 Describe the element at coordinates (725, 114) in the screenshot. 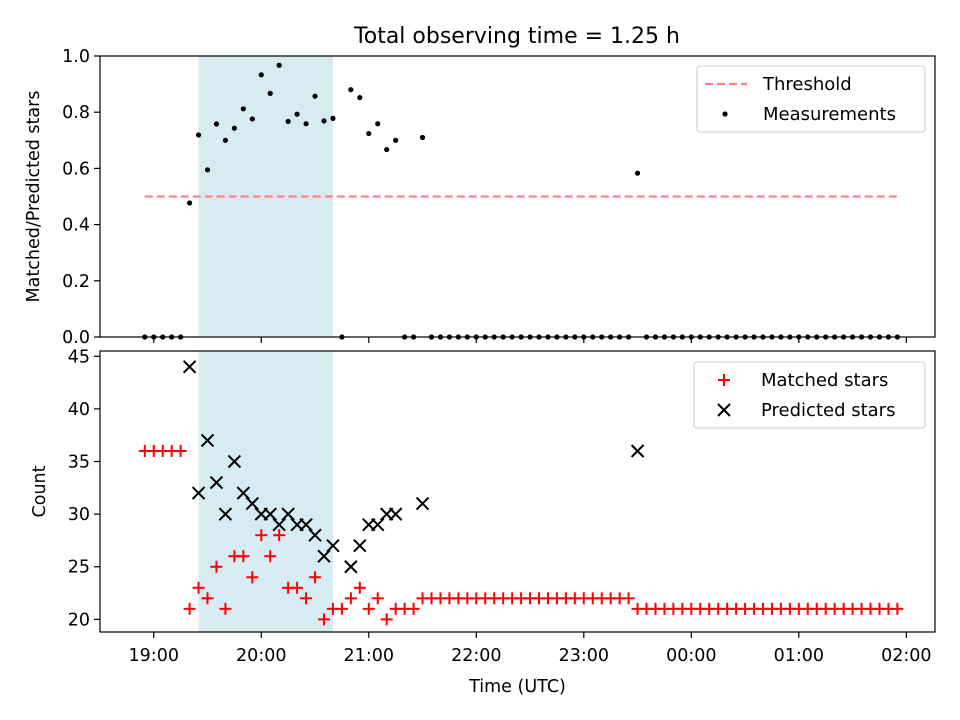

I see `measurements-legend-marker` at that location.